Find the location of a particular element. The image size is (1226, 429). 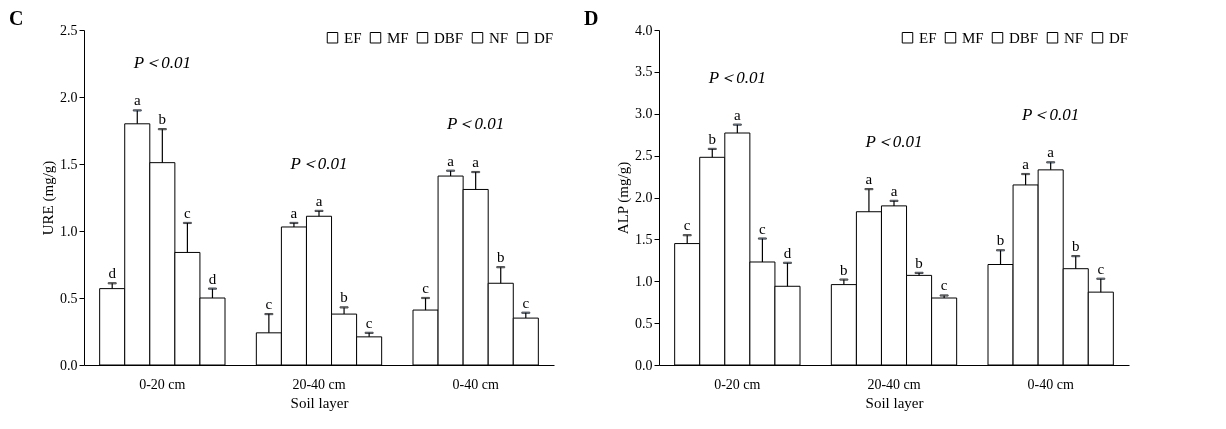

chart-title: C is located at coordinates (16, 18).